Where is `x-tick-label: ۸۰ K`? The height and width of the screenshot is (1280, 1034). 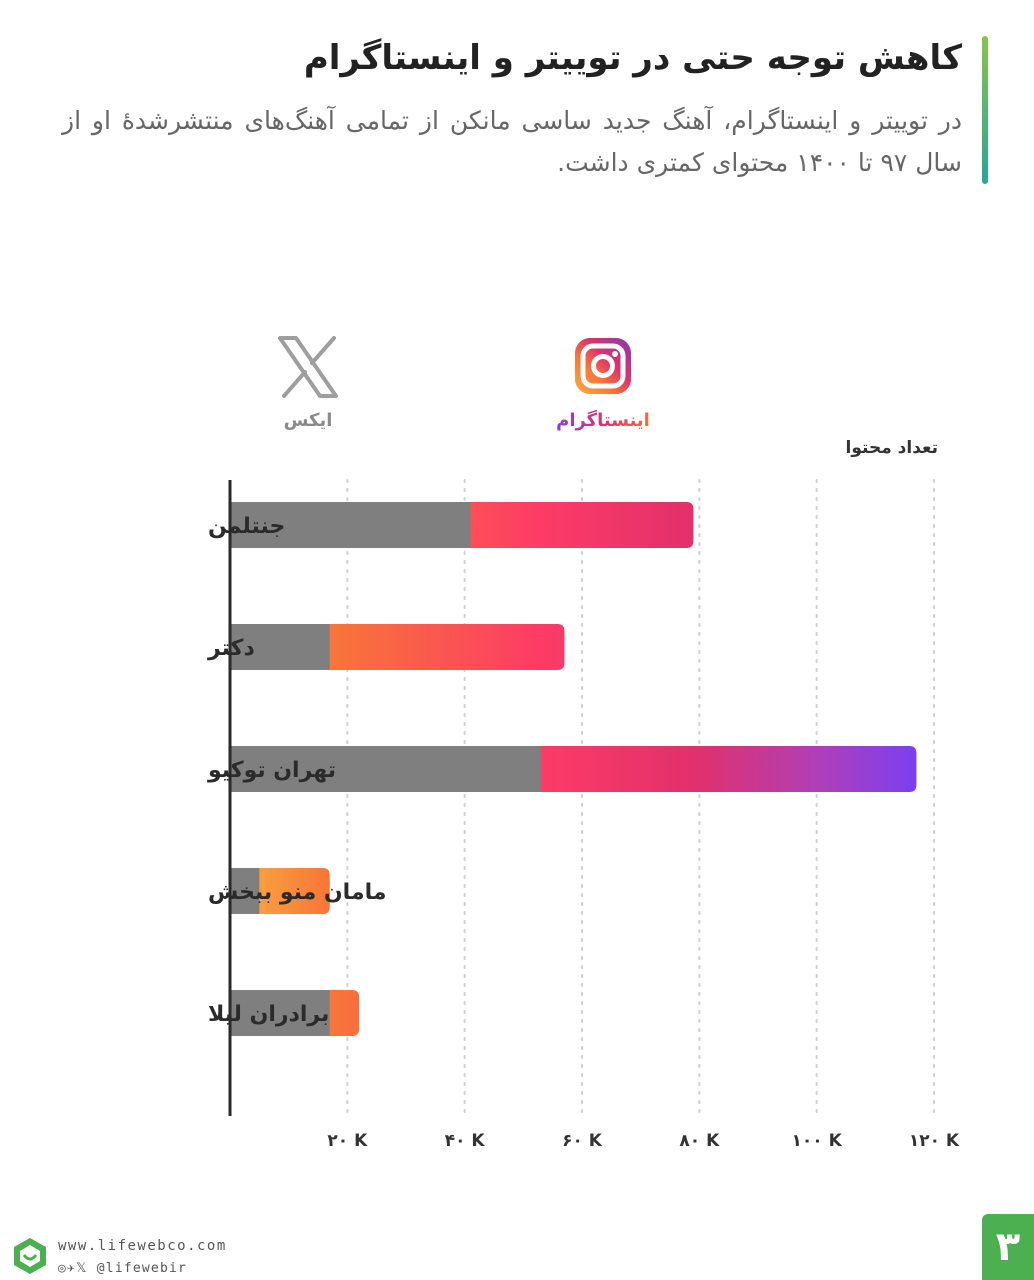 x-tick-label: ۸۰ K is located at coordinates (699, 1141).